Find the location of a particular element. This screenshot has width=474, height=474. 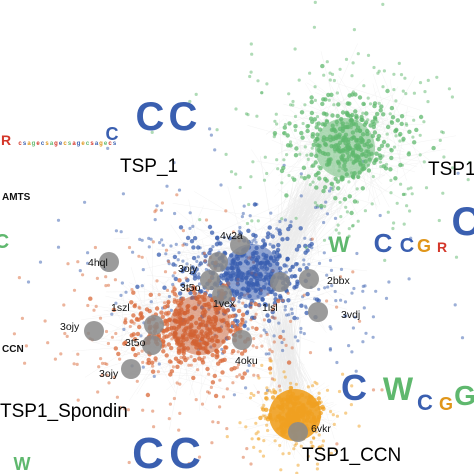

structure-label: 4v2a is located at coordinates (231, 236).